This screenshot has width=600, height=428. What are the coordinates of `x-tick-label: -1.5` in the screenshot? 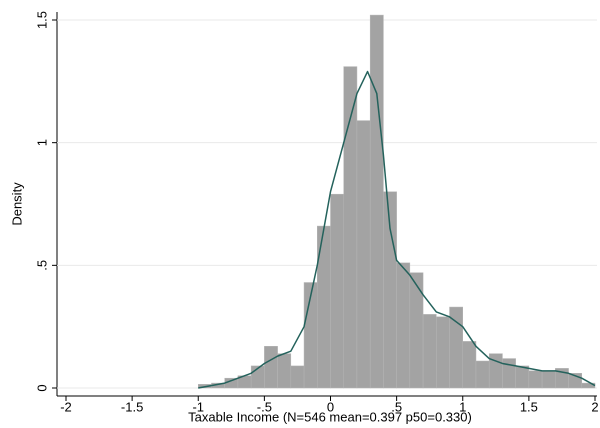 It's located at (132, 406).